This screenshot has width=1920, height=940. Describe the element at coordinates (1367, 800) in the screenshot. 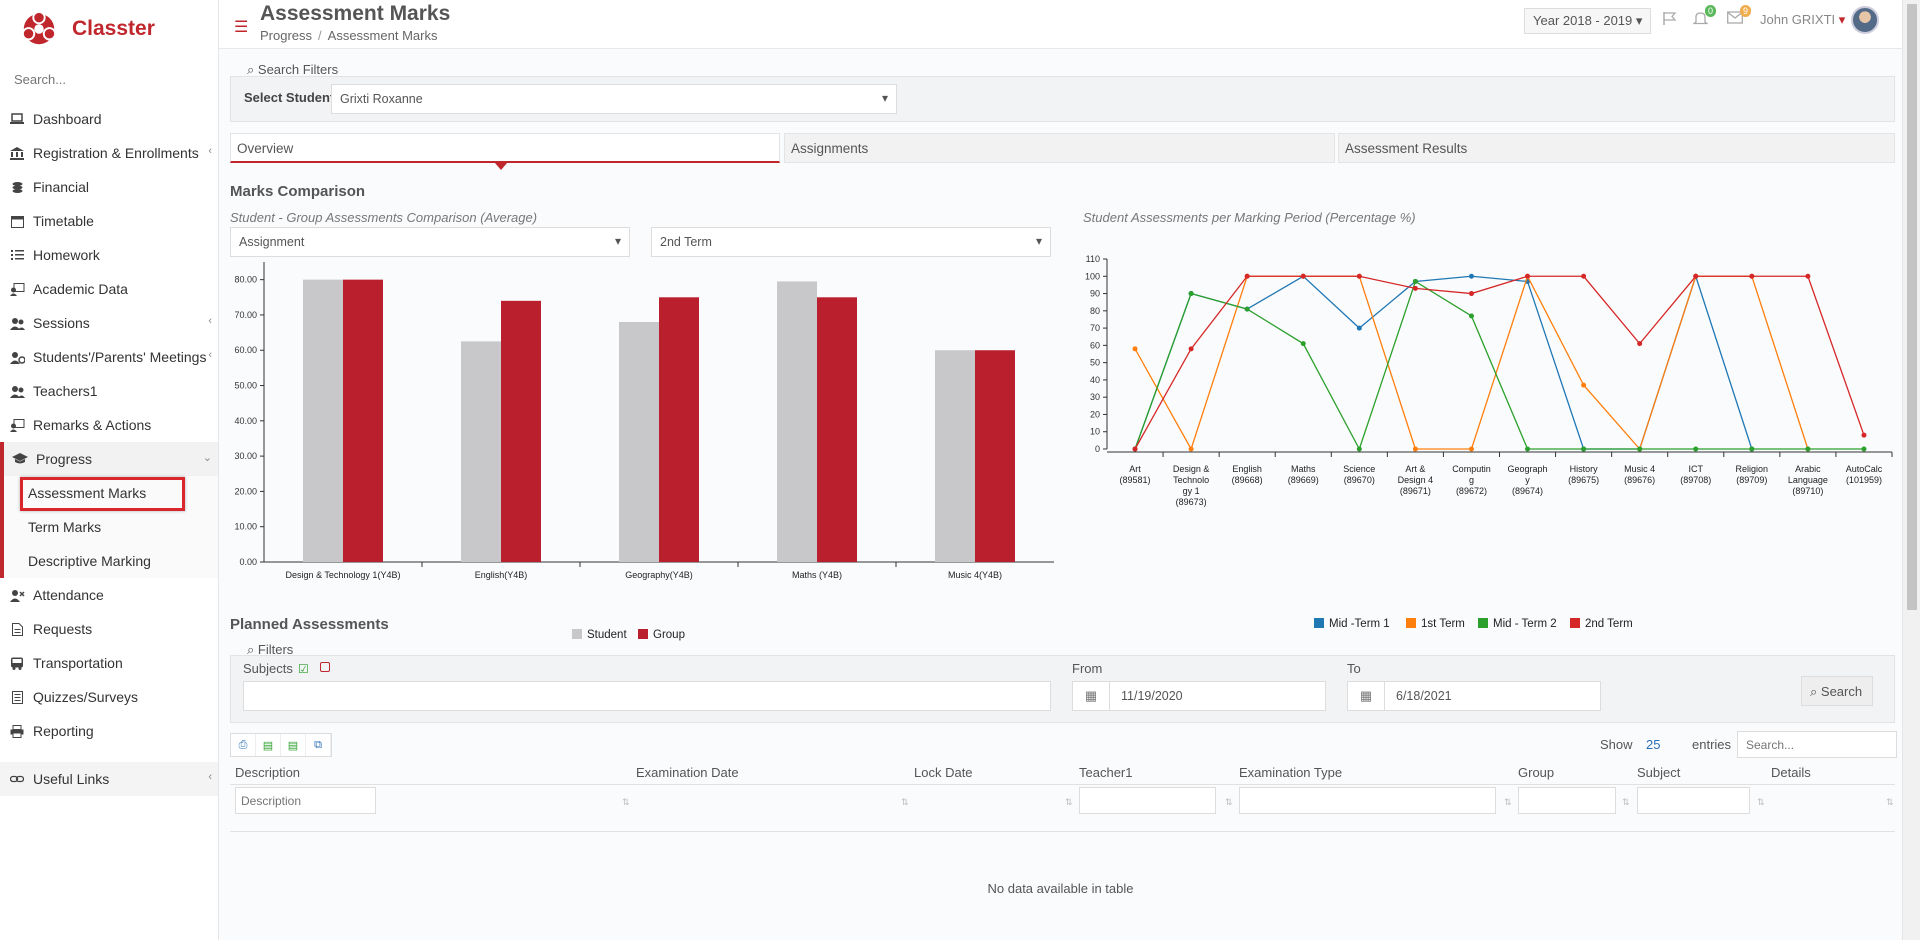

I see `examination-type-filter-input` at that location.